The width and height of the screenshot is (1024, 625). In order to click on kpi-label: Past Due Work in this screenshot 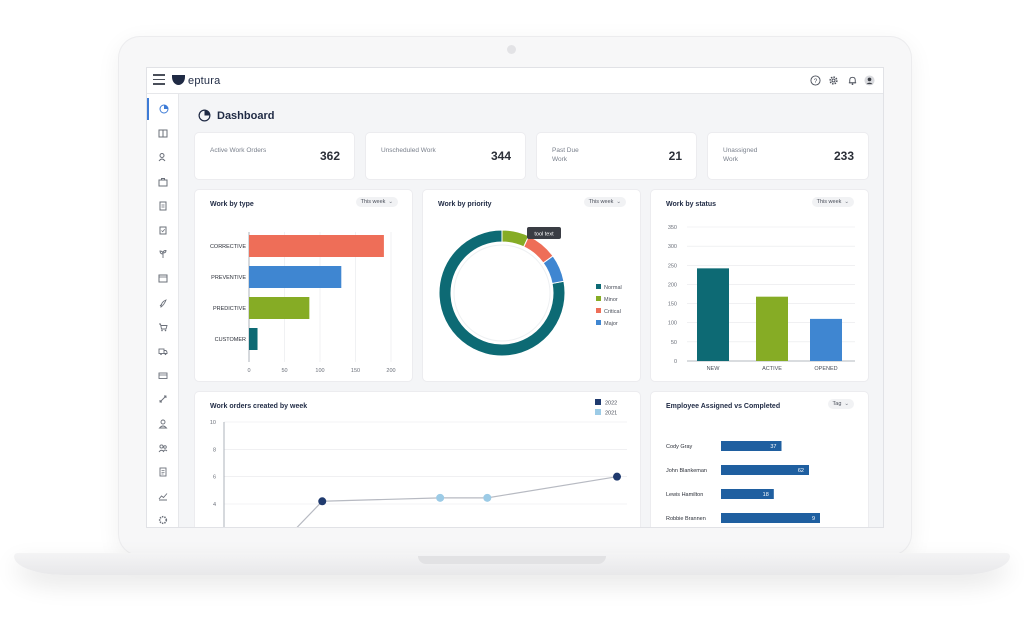, I will do `click(565, 155)`.